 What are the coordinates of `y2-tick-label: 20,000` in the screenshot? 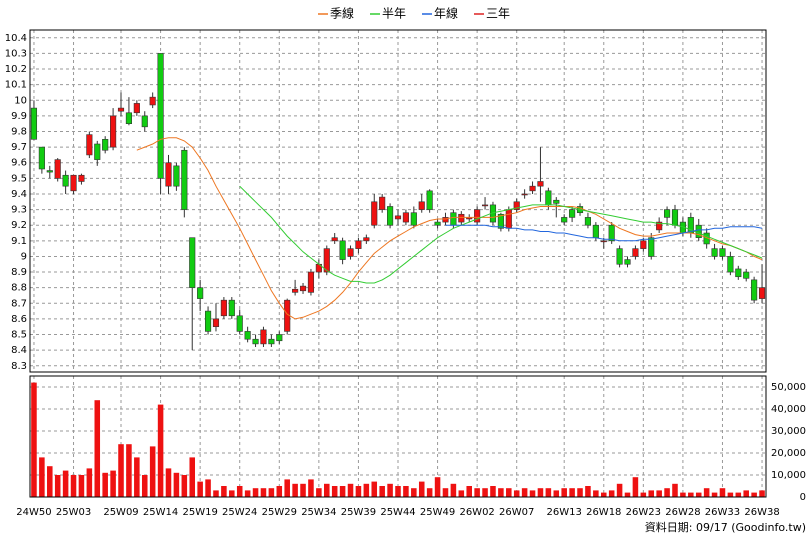 It's located at (788, 453).